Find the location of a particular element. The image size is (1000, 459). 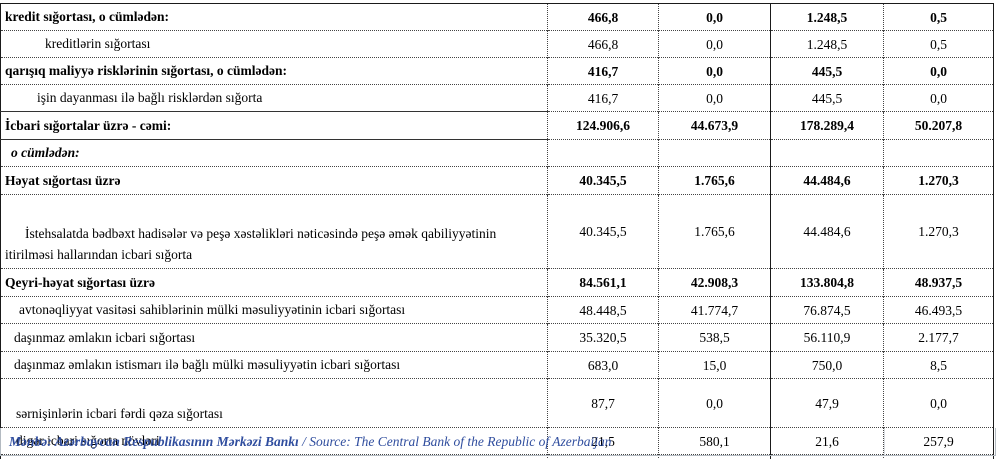

value-cell: 21,6 is located at coordinates (827, 441).